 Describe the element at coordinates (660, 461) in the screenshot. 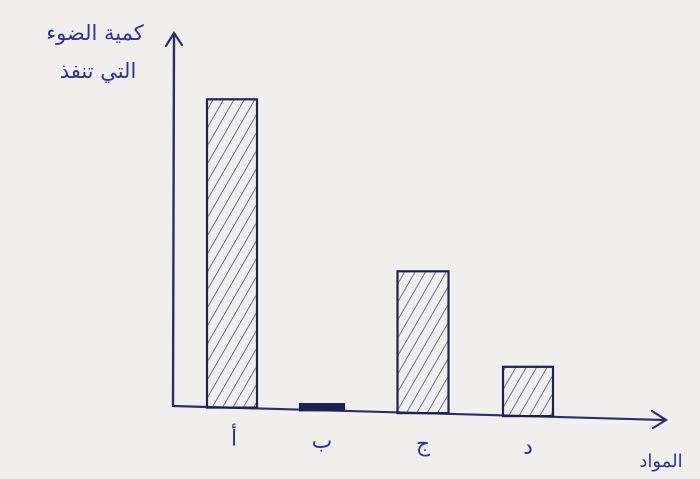

I see `x-axis-label: المواد` at that location.